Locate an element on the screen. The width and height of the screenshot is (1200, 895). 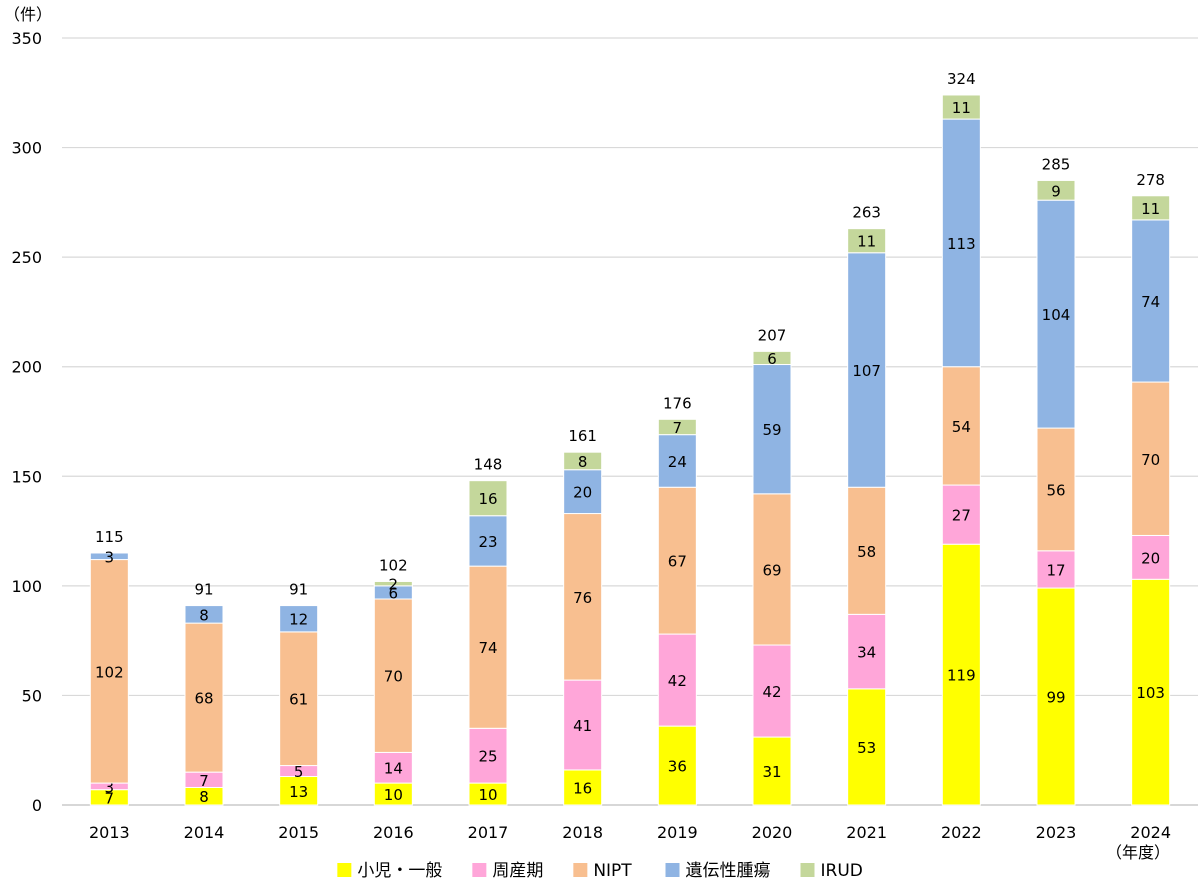
data-label: 17 is located at coordinates (1055, 570).